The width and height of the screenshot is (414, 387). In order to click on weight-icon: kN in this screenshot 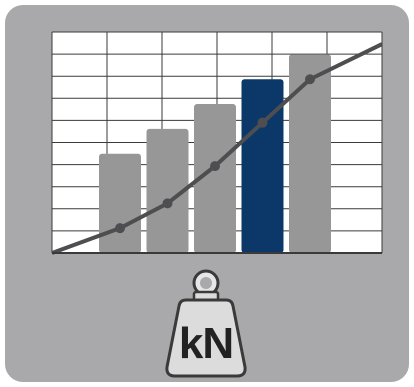, I will do `click(206, 323)`.